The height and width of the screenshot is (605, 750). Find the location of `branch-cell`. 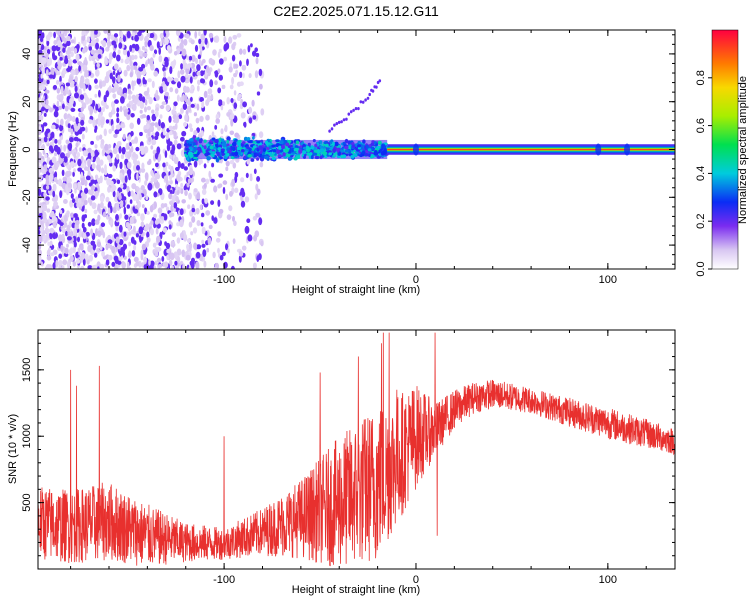

branch-cell is located at coordinates (356, 109).